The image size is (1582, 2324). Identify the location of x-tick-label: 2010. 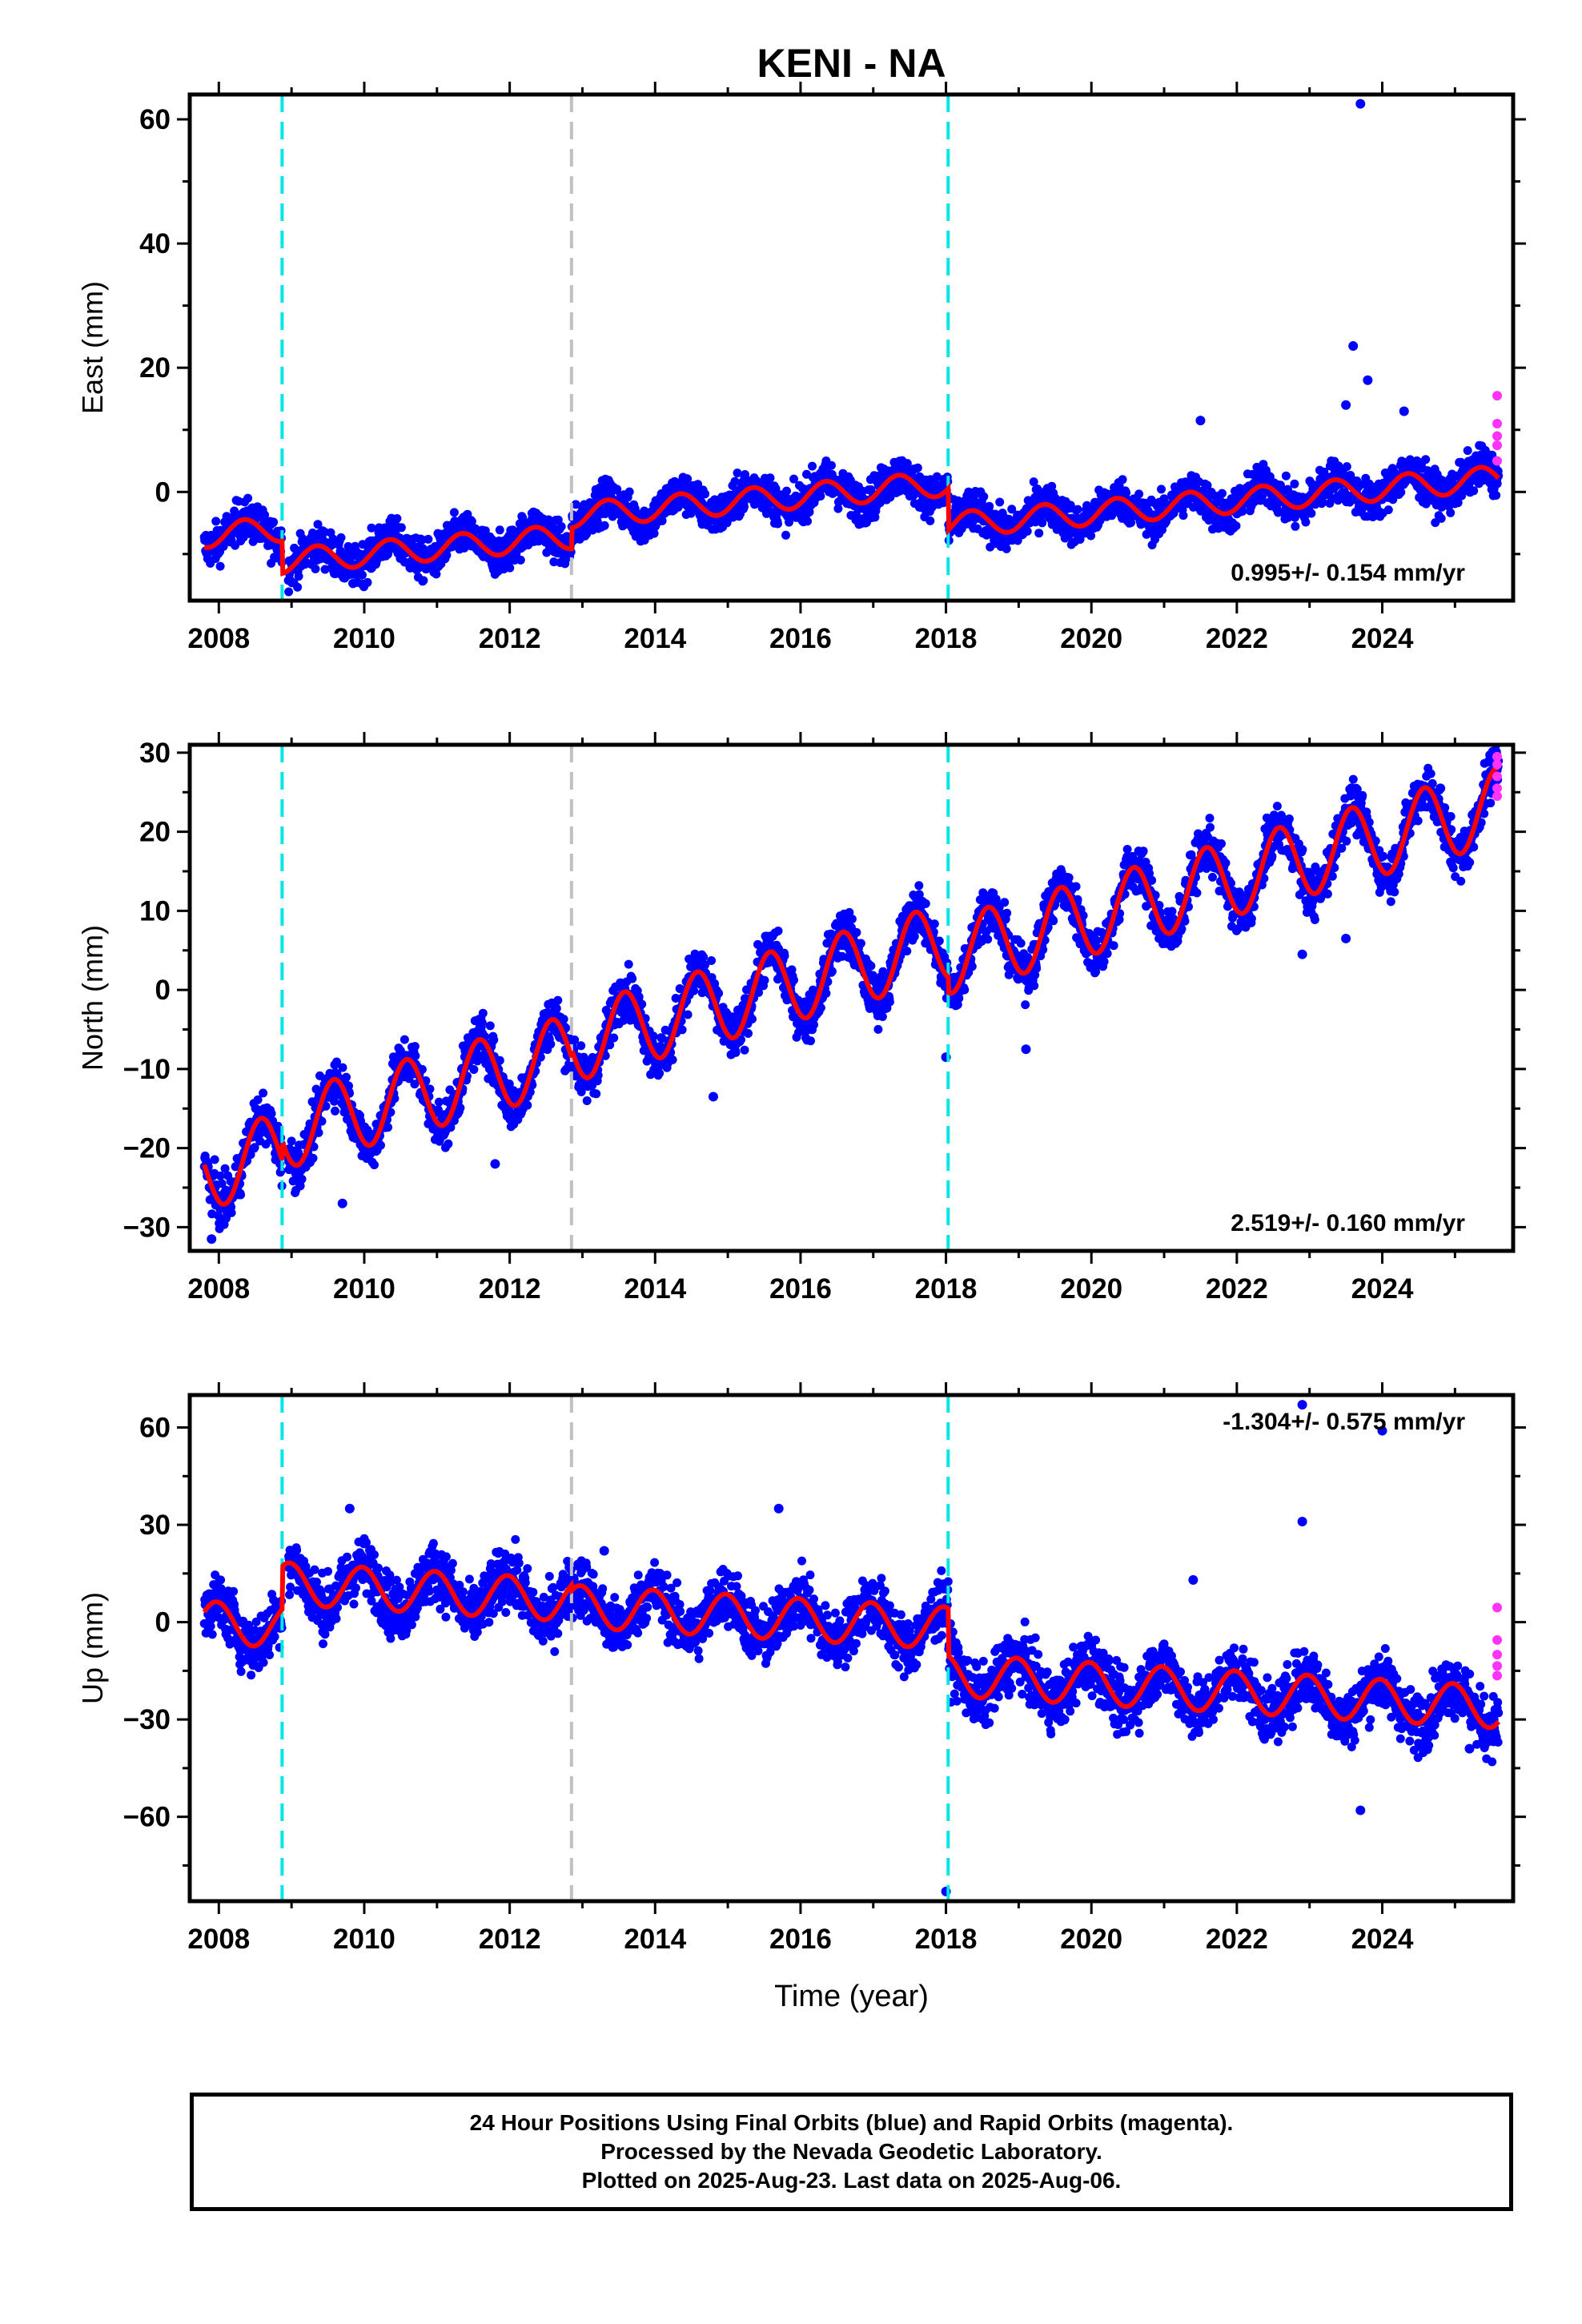
(364, 638).